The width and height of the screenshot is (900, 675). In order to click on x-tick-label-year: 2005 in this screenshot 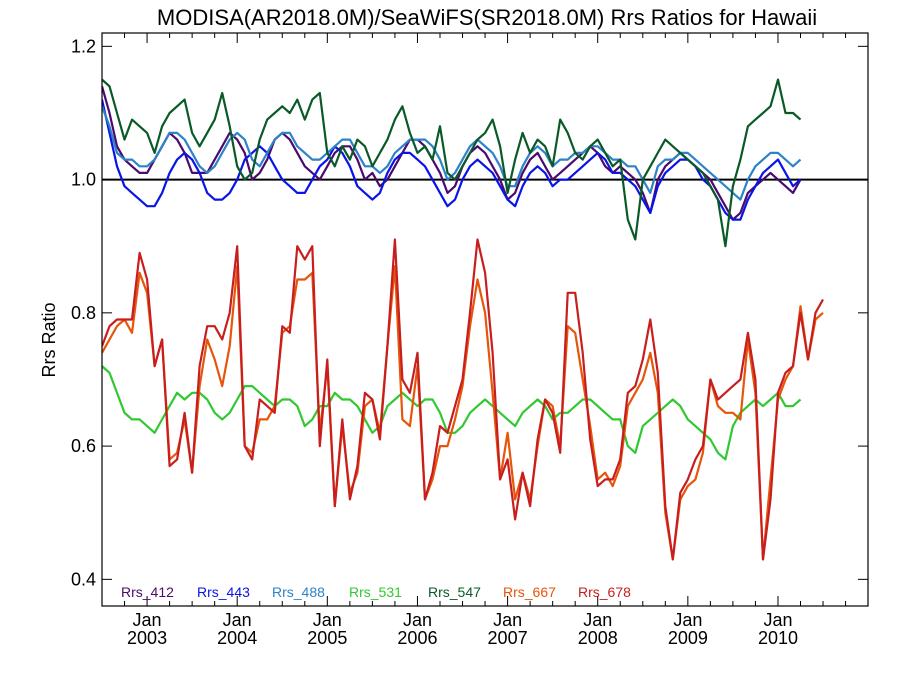, I will do `click(327, 638)`.